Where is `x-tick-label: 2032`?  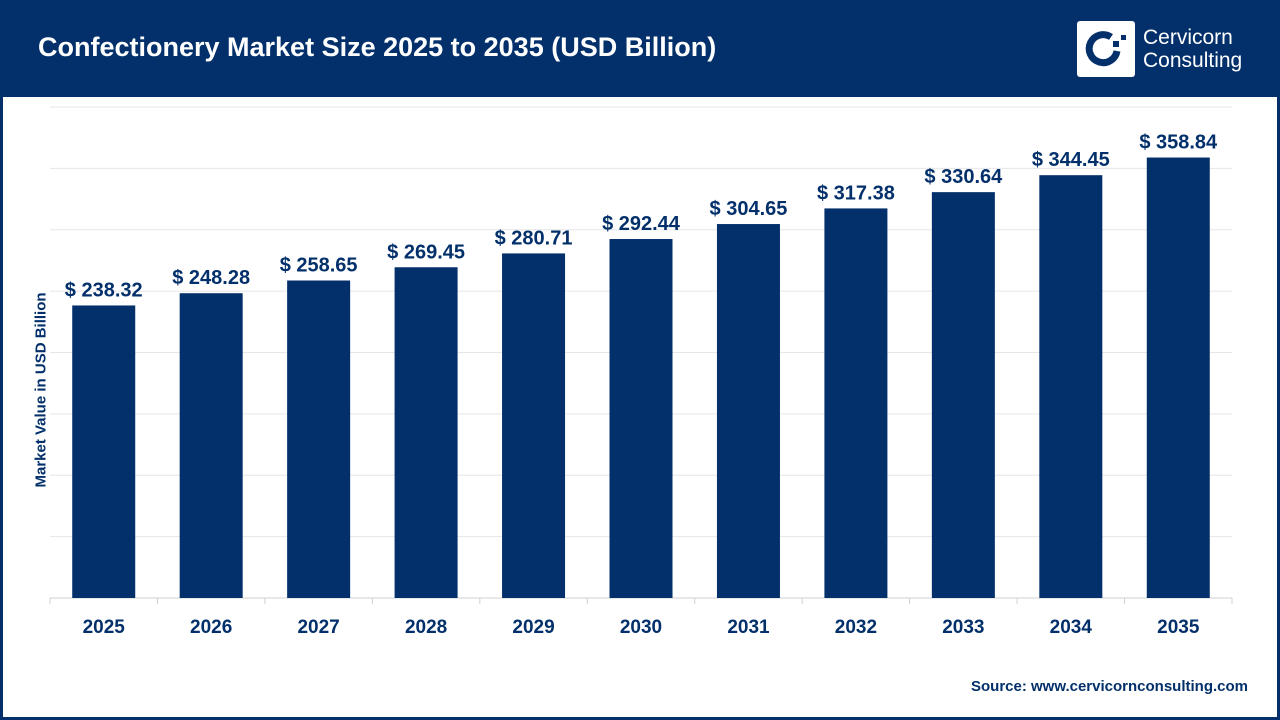 x-tick-label: 2032 is located at coordinates (856, 627).